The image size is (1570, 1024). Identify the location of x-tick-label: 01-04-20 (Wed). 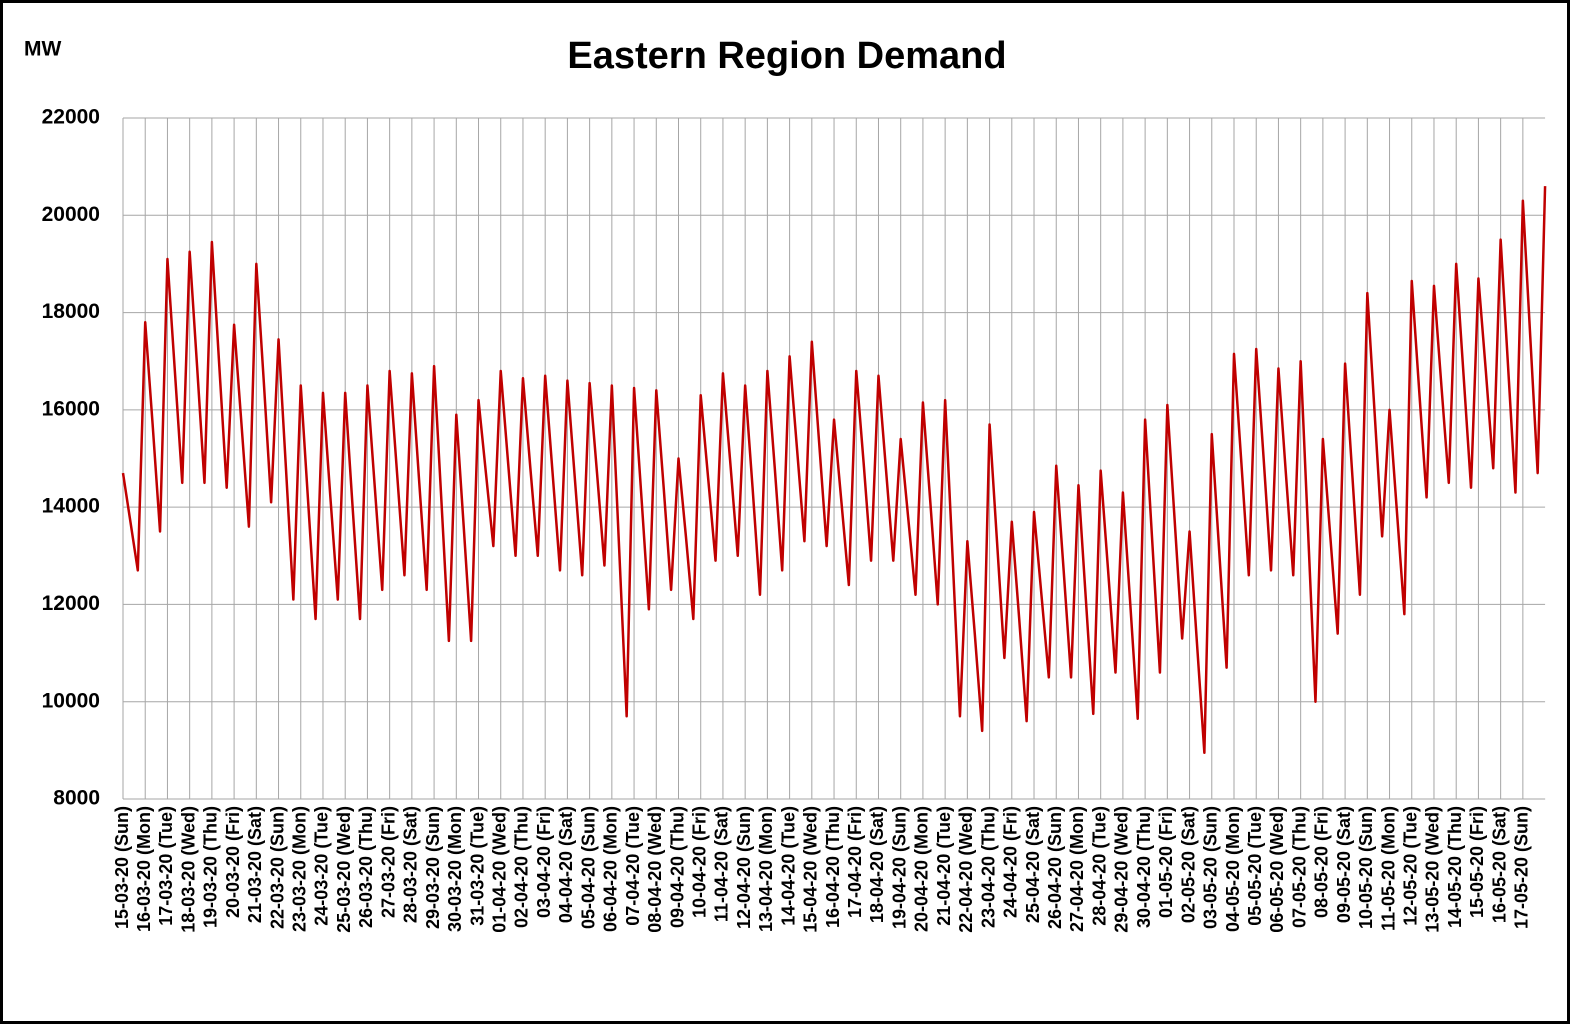
(499, 869).